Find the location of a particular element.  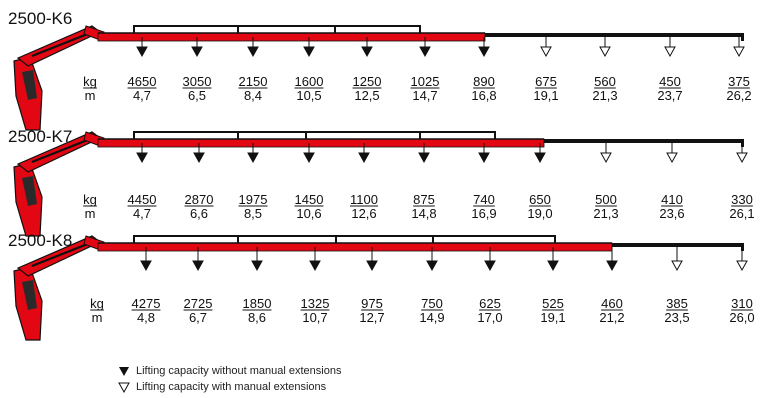

boom-red-section is located at coordinates (321, 143).